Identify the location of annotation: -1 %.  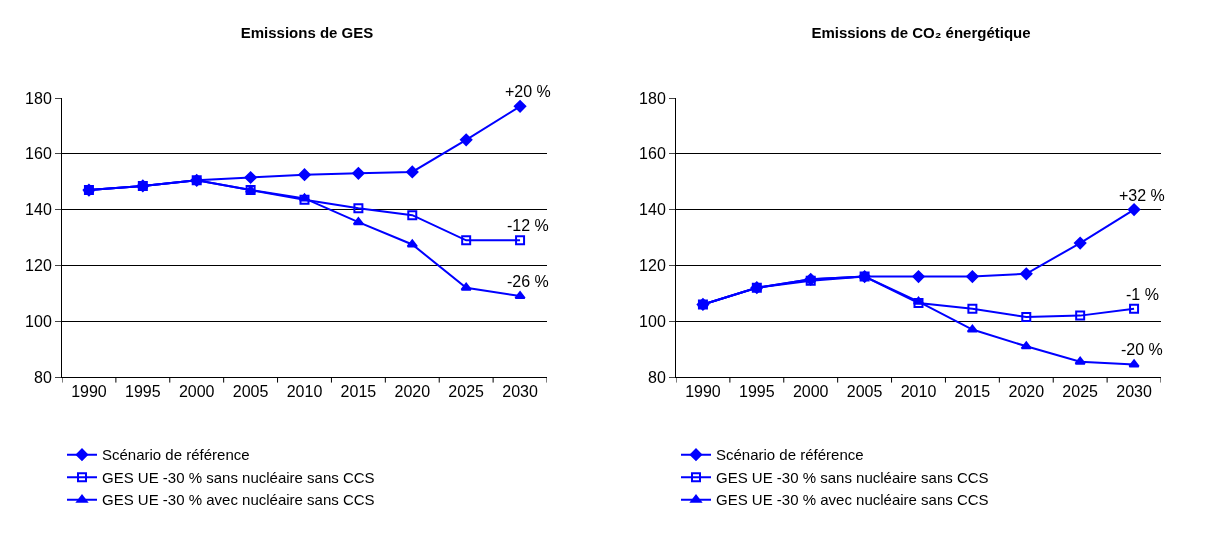
(1142, 294).